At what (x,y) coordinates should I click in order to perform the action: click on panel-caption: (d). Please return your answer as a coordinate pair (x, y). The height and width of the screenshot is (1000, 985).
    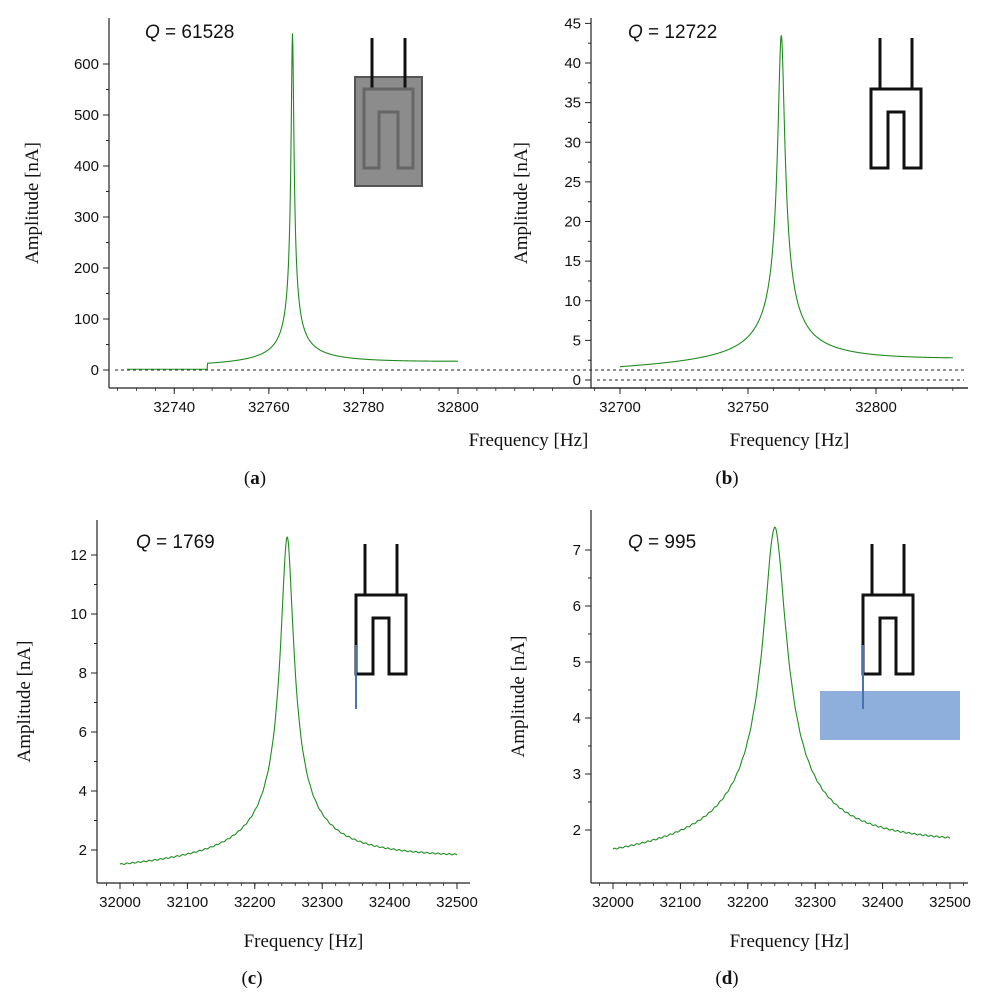
    Looking at the image, I should click on (726, 978).